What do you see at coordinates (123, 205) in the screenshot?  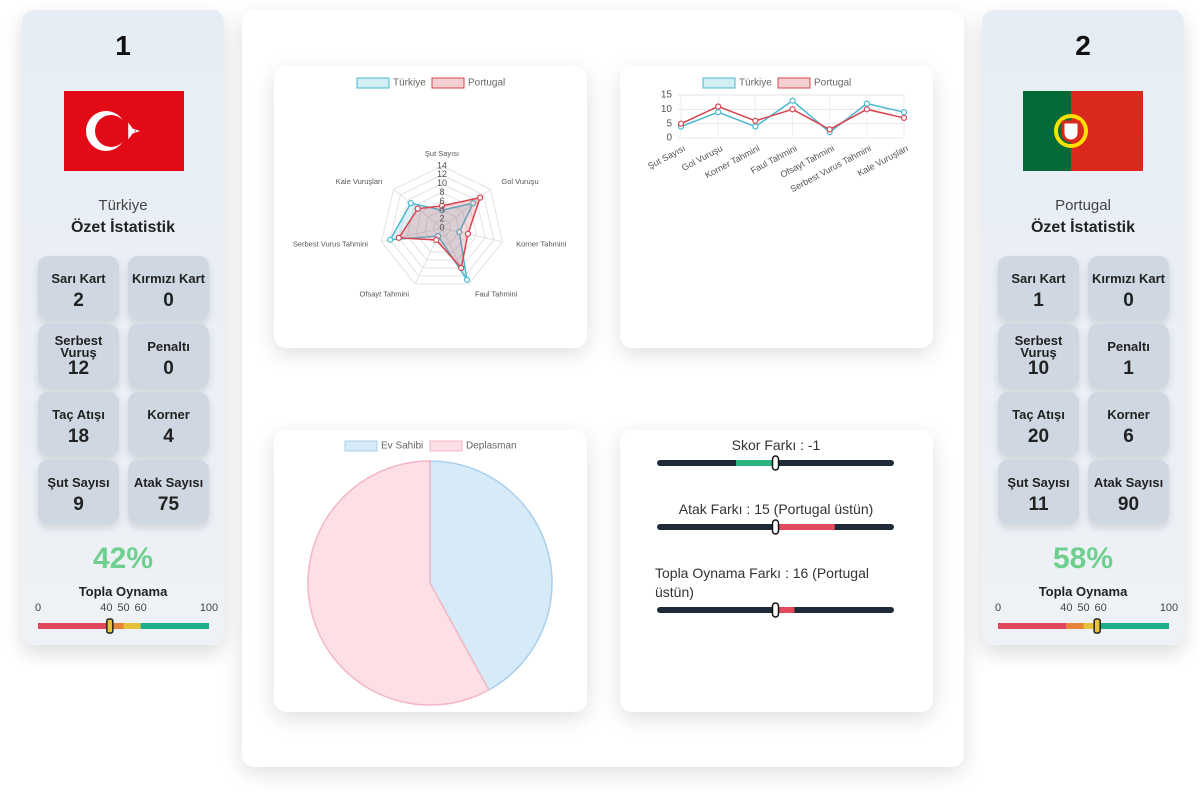 I see `team-name: Türkiye` at bounding box center [123, 205].